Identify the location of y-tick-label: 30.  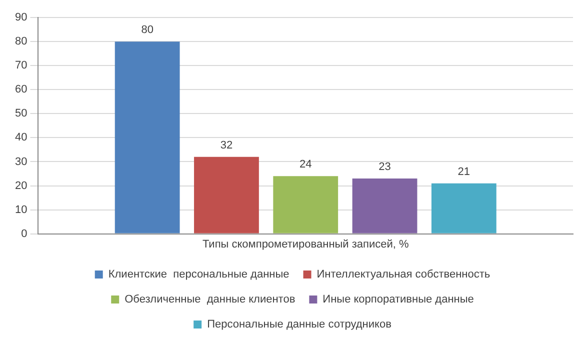
(21, 162).